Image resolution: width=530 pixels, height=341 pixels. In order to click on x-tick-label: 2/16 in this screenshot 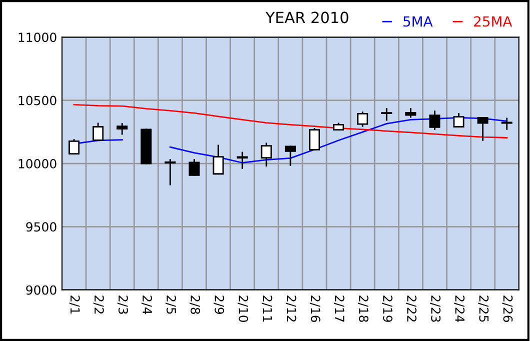, I will do `click(315, 309)`.